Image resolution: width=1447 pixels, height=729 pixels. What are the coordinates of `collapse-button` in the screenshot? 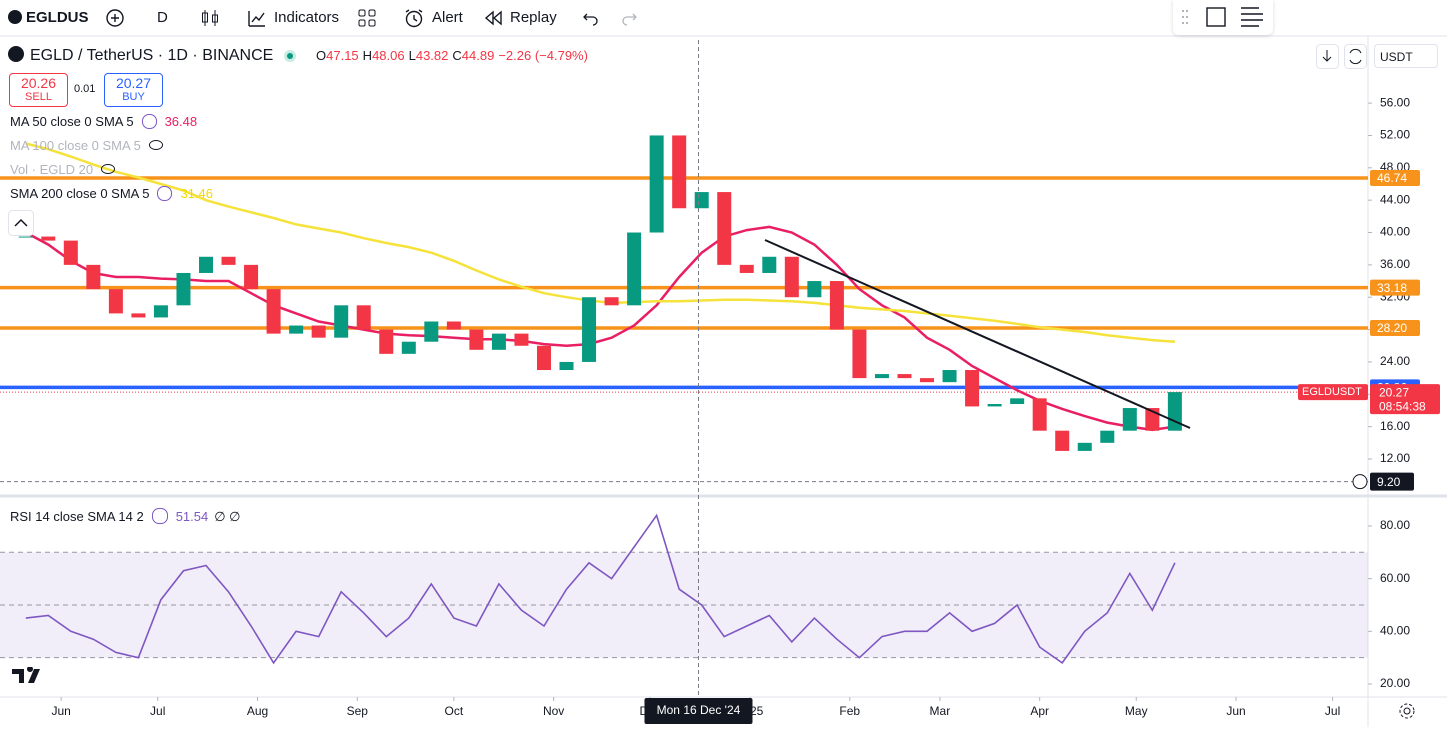 It's located at (21, 223).